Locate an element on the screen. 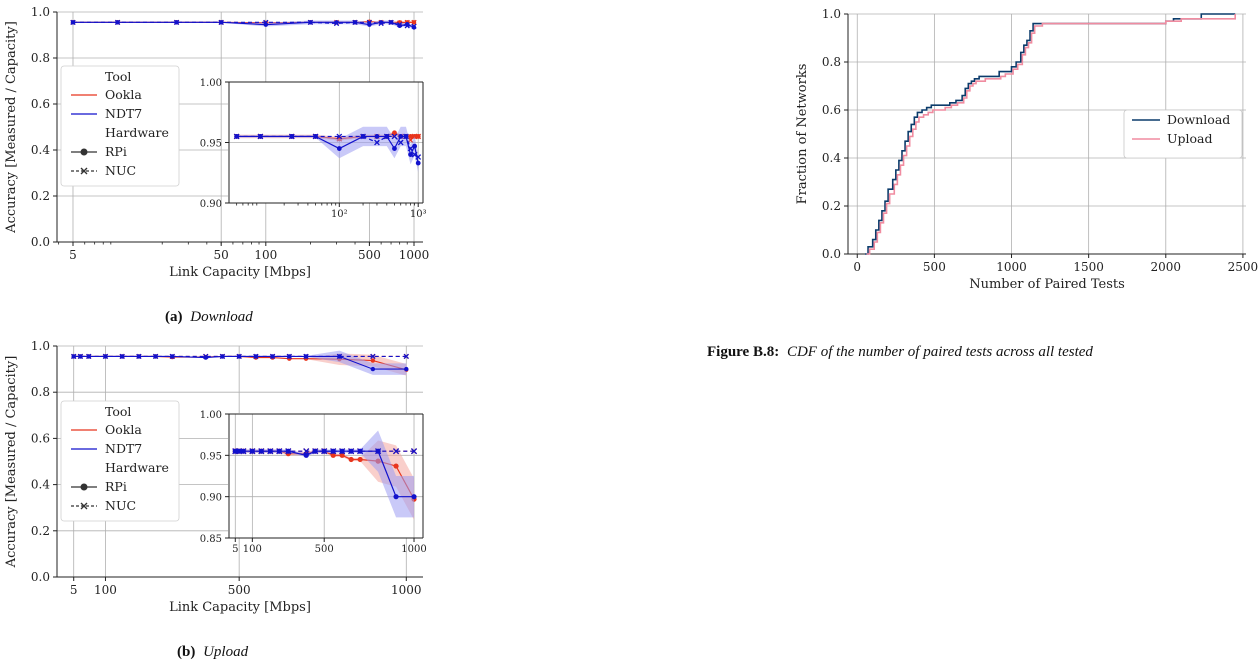  caption-upload-text: Upload is located at coordinates (226, 652).